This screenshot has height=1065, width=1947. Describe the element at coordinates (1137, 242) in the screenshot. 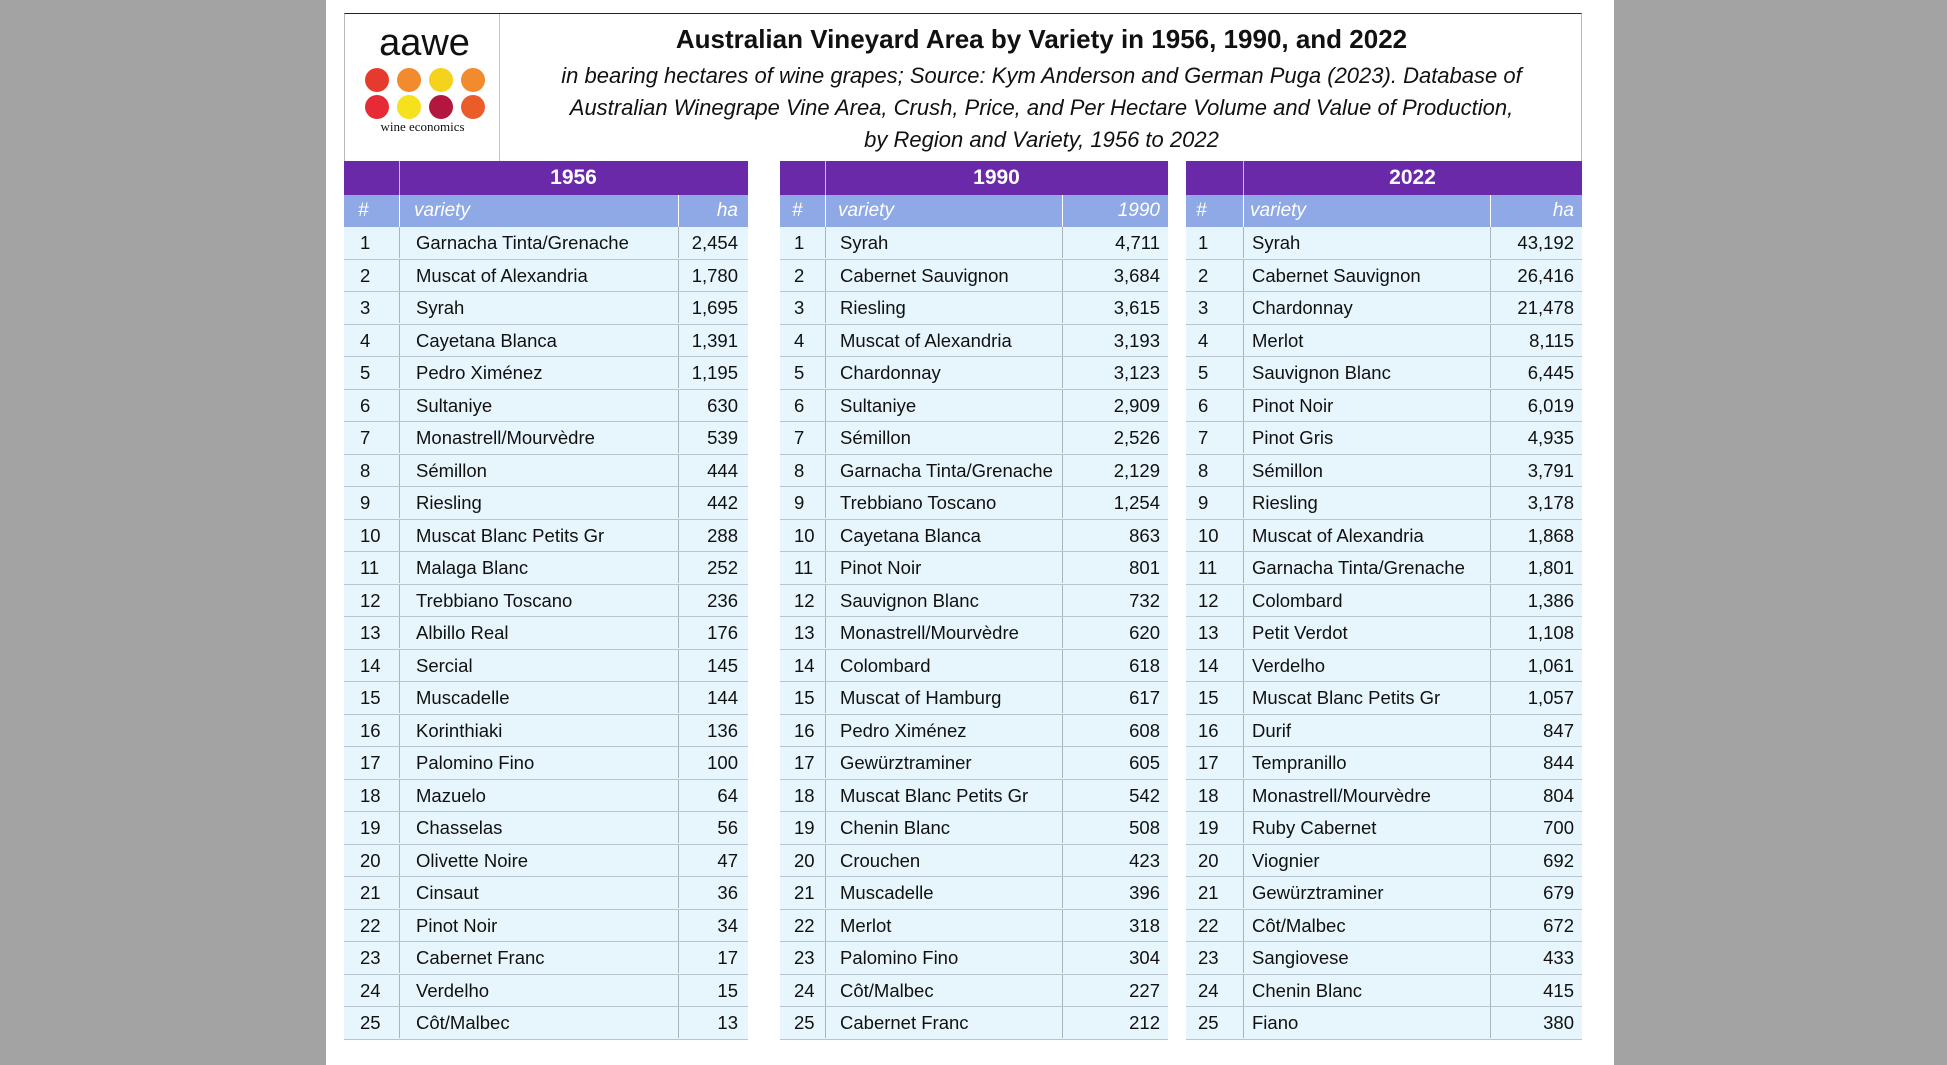

I see `value-cell: 4,711` at that location.